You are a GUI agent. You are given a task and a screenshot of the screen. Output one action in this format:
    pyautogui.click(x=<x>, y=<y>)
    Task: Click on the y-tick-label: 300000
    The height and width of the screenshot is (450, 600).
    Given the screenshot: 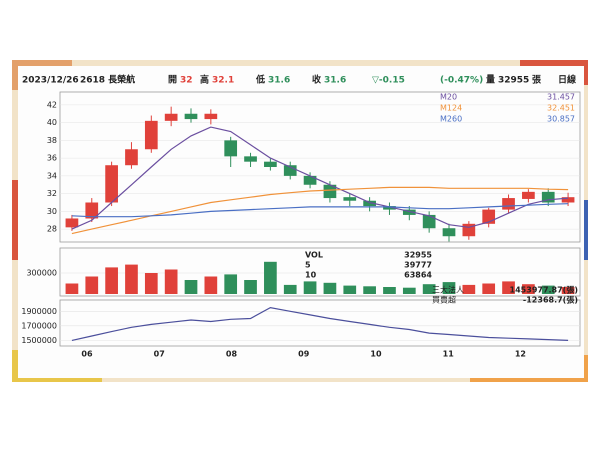 What is the action you would take?
    pyautogui.click(x=41, y=273)
    